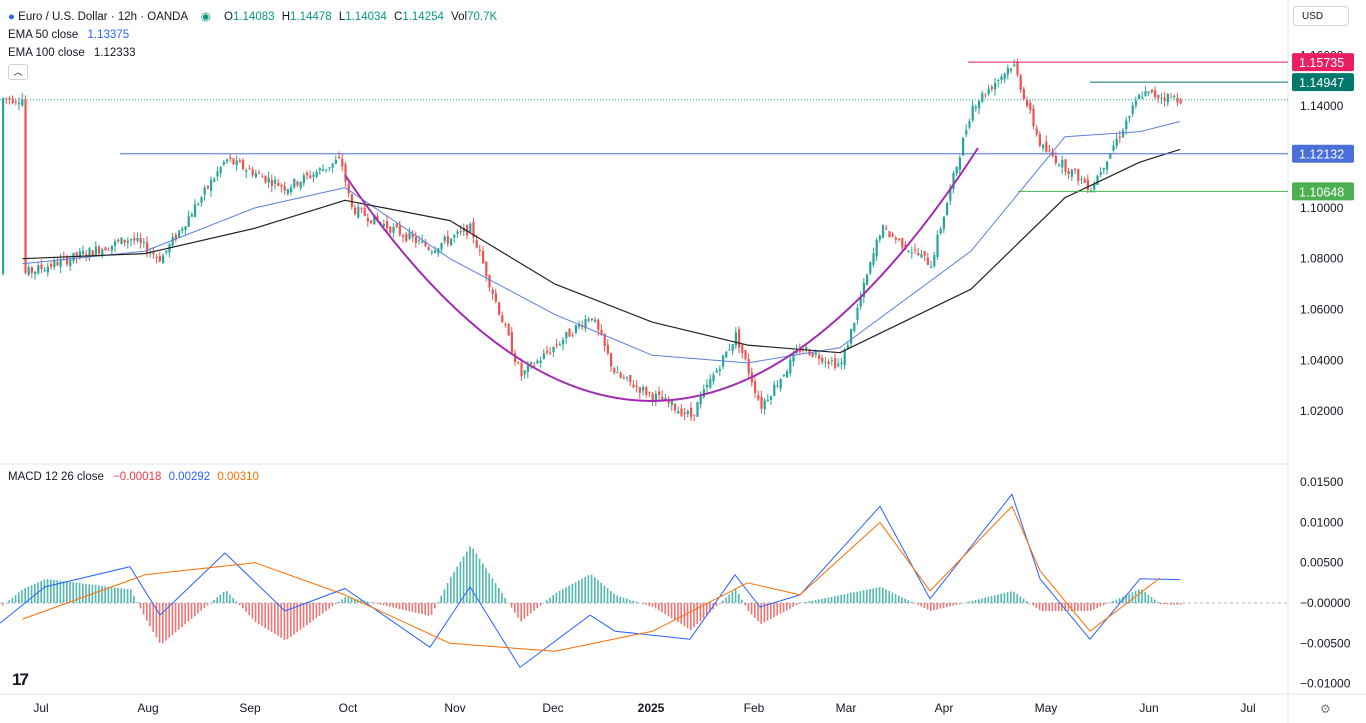 The width and height of the screenshot is (1366, 723). What do you see at coordinates (592, 595) in the screenshot?
I see `macd-histogram` at bounding box center [592, 595].